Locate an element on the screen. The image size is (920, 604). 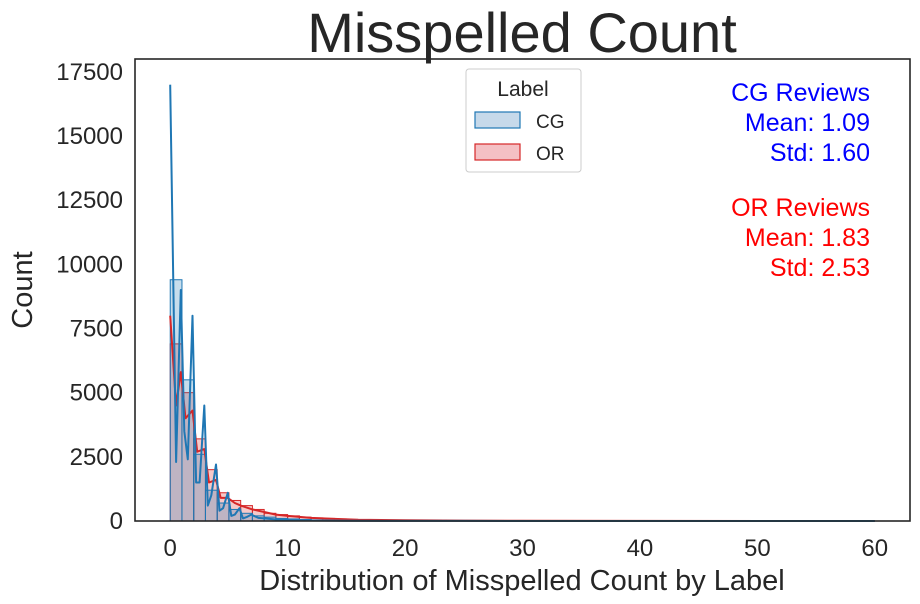
or-stats-mean: Mean: 1.83 is located at coordinates (807, 238).